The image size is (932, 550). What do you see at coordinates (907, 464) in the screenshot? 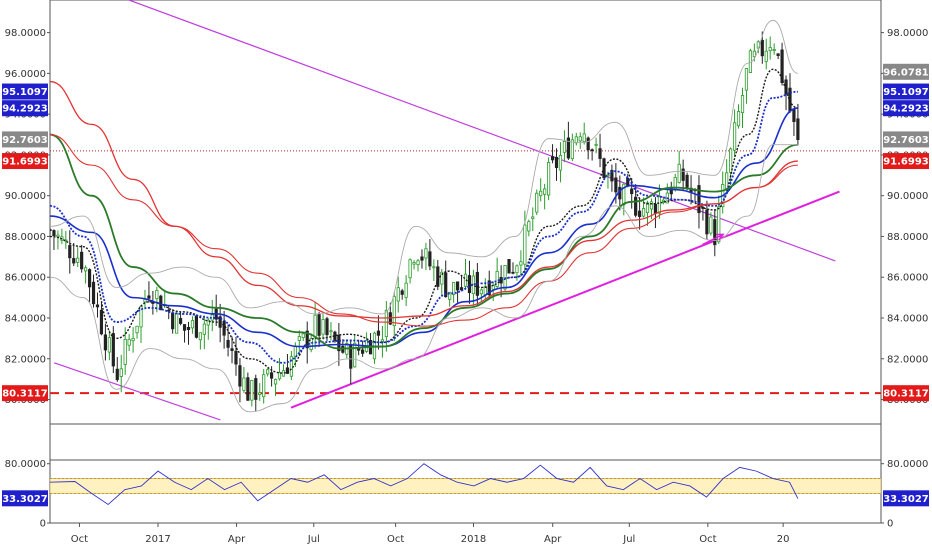
I see `rsi-y-tick-right-0: 80.0000` at bounding box center [907, 464].